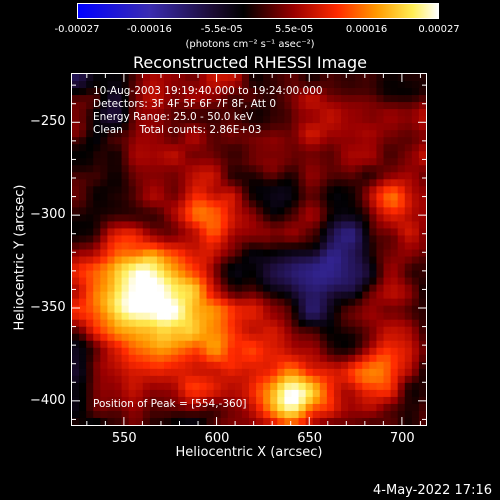  What do you see at coordinates (48, 307) in the screenshot?
I see `y-tick-label: −350` at bounding box center [48, 307].